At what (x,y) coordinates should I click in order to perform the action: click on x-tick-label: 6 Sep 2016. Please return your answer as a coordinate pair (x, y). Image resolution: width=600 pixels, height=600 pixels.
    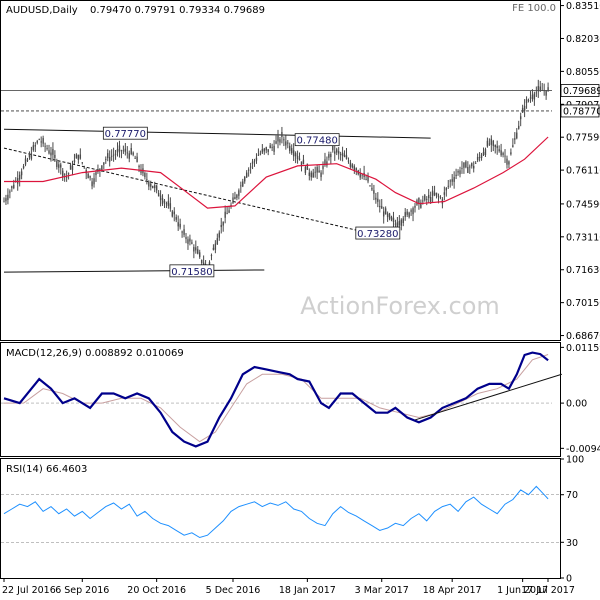
    Looking at the image, I should click on (82, 590).